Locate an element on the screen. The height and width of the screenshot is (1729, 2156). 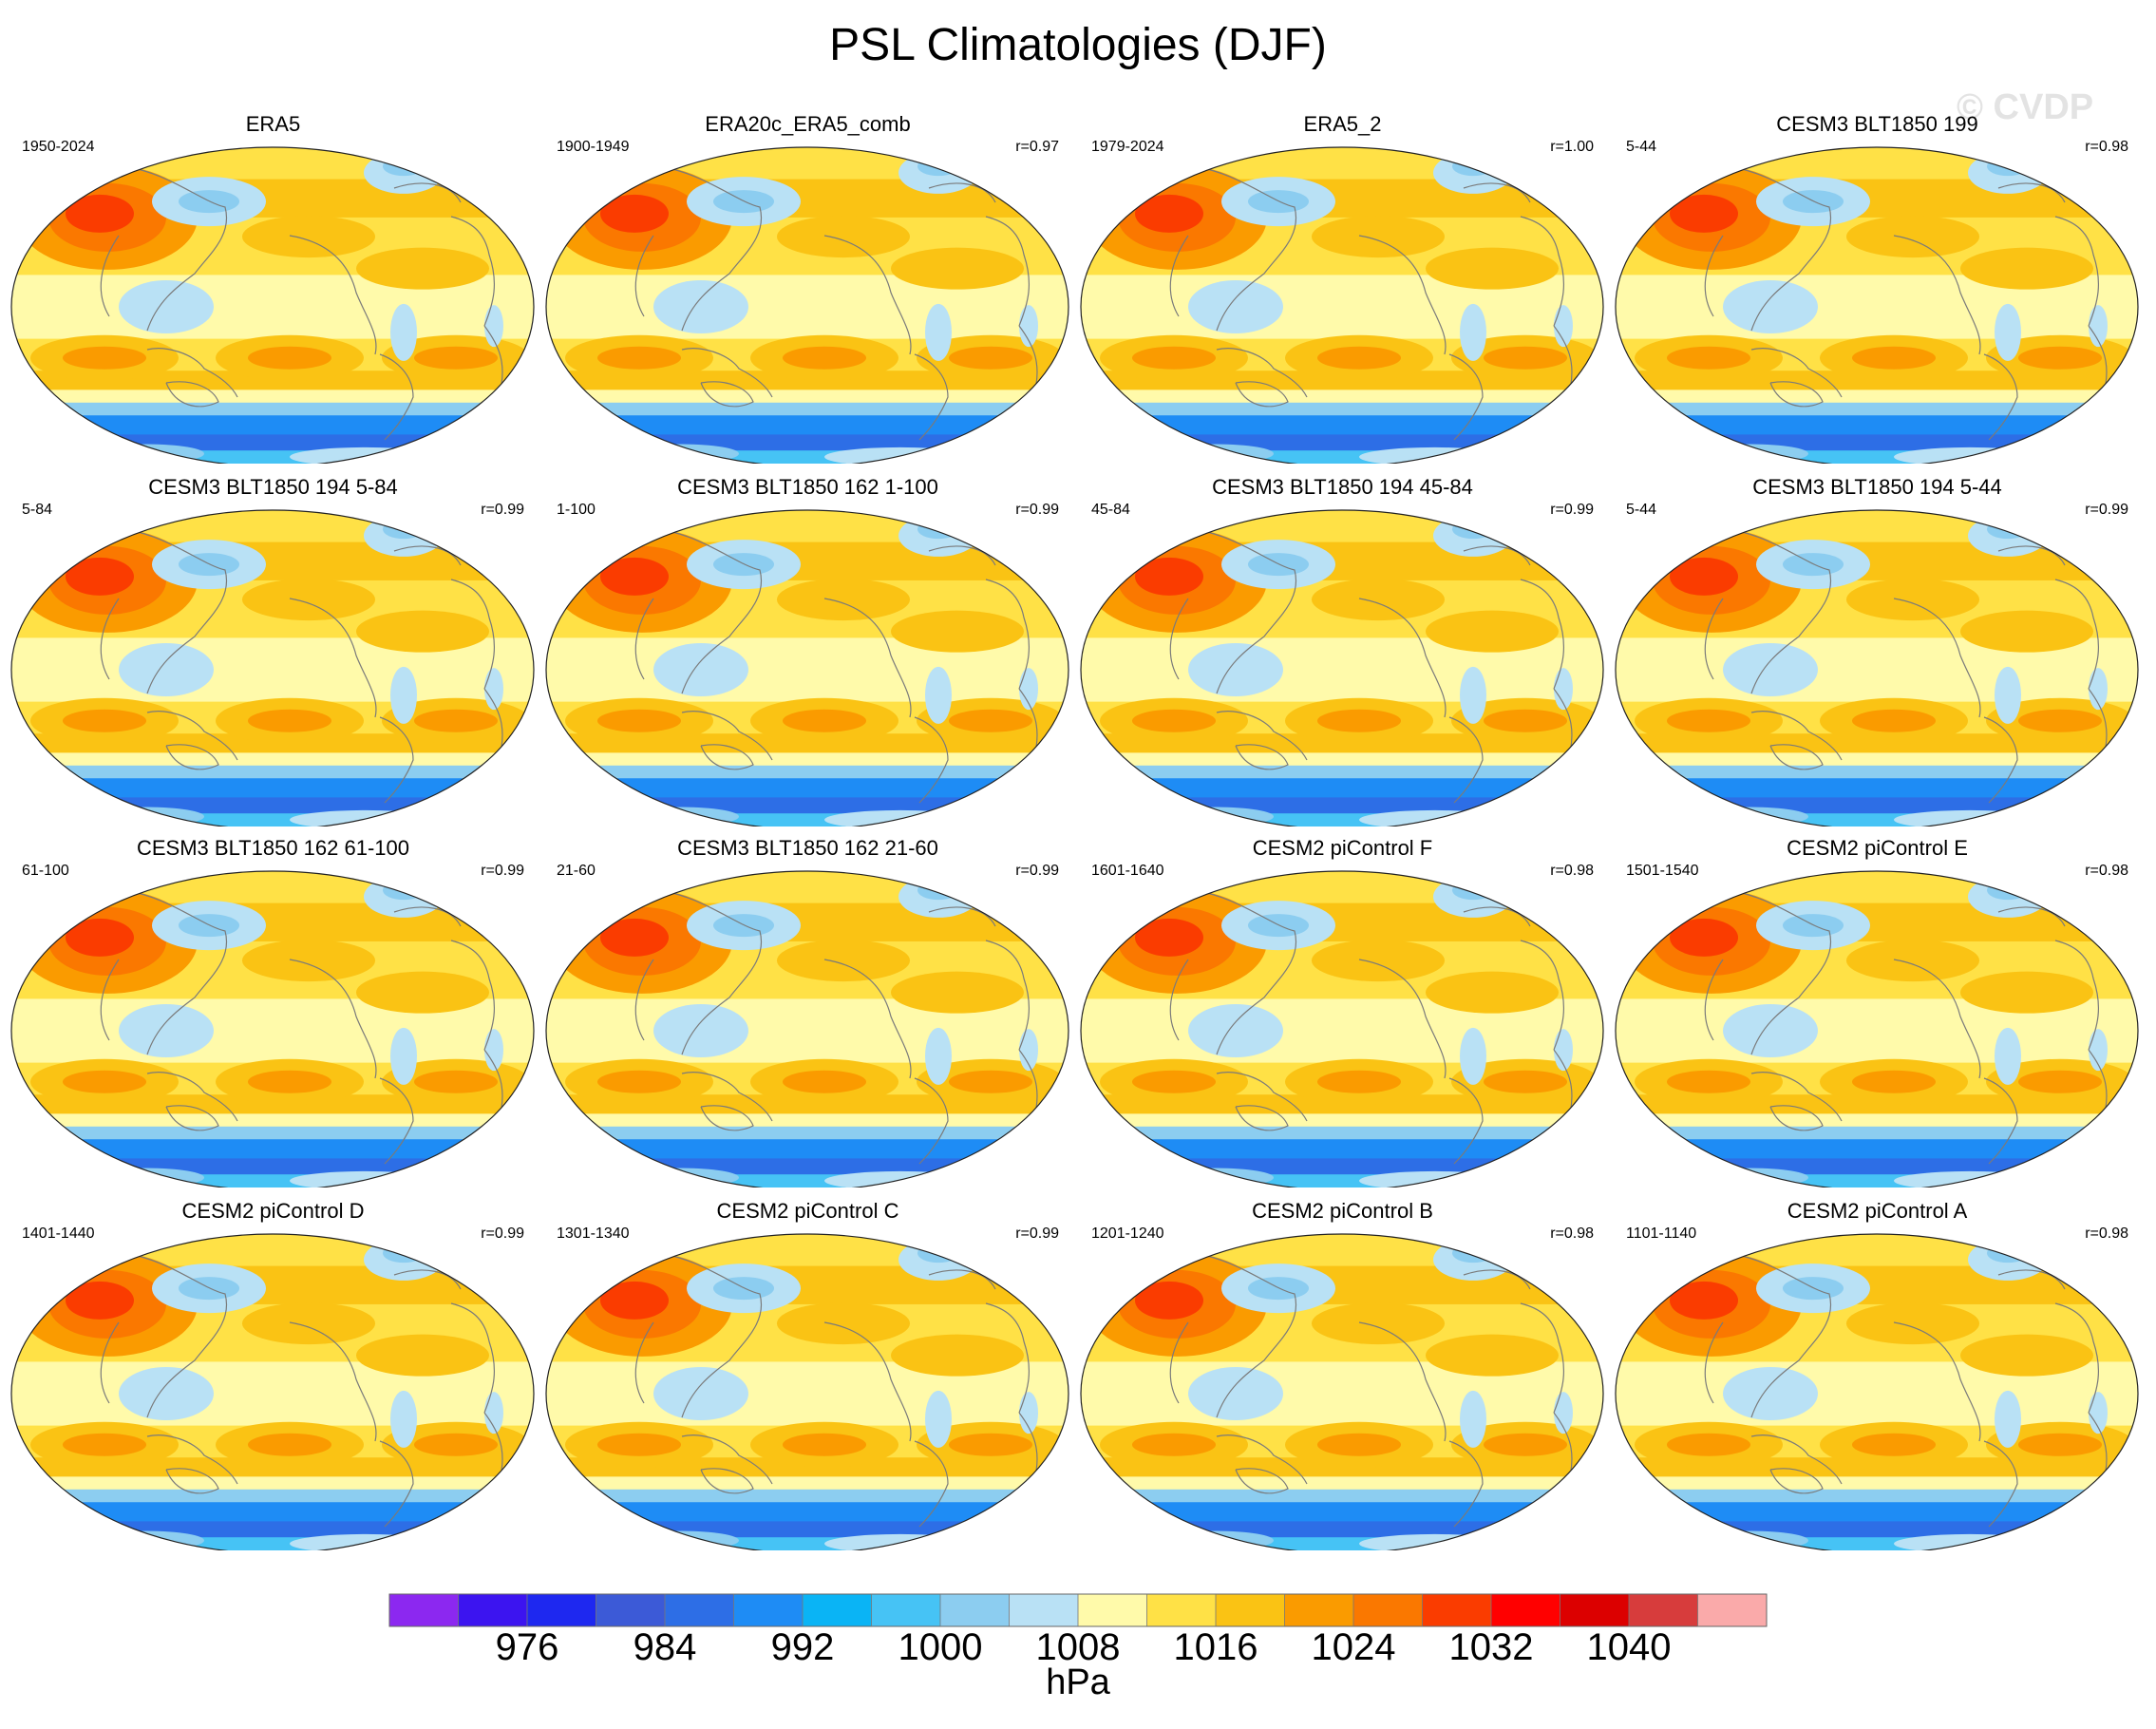
watermark: © CVDP is located at coordinates (2026, 107).